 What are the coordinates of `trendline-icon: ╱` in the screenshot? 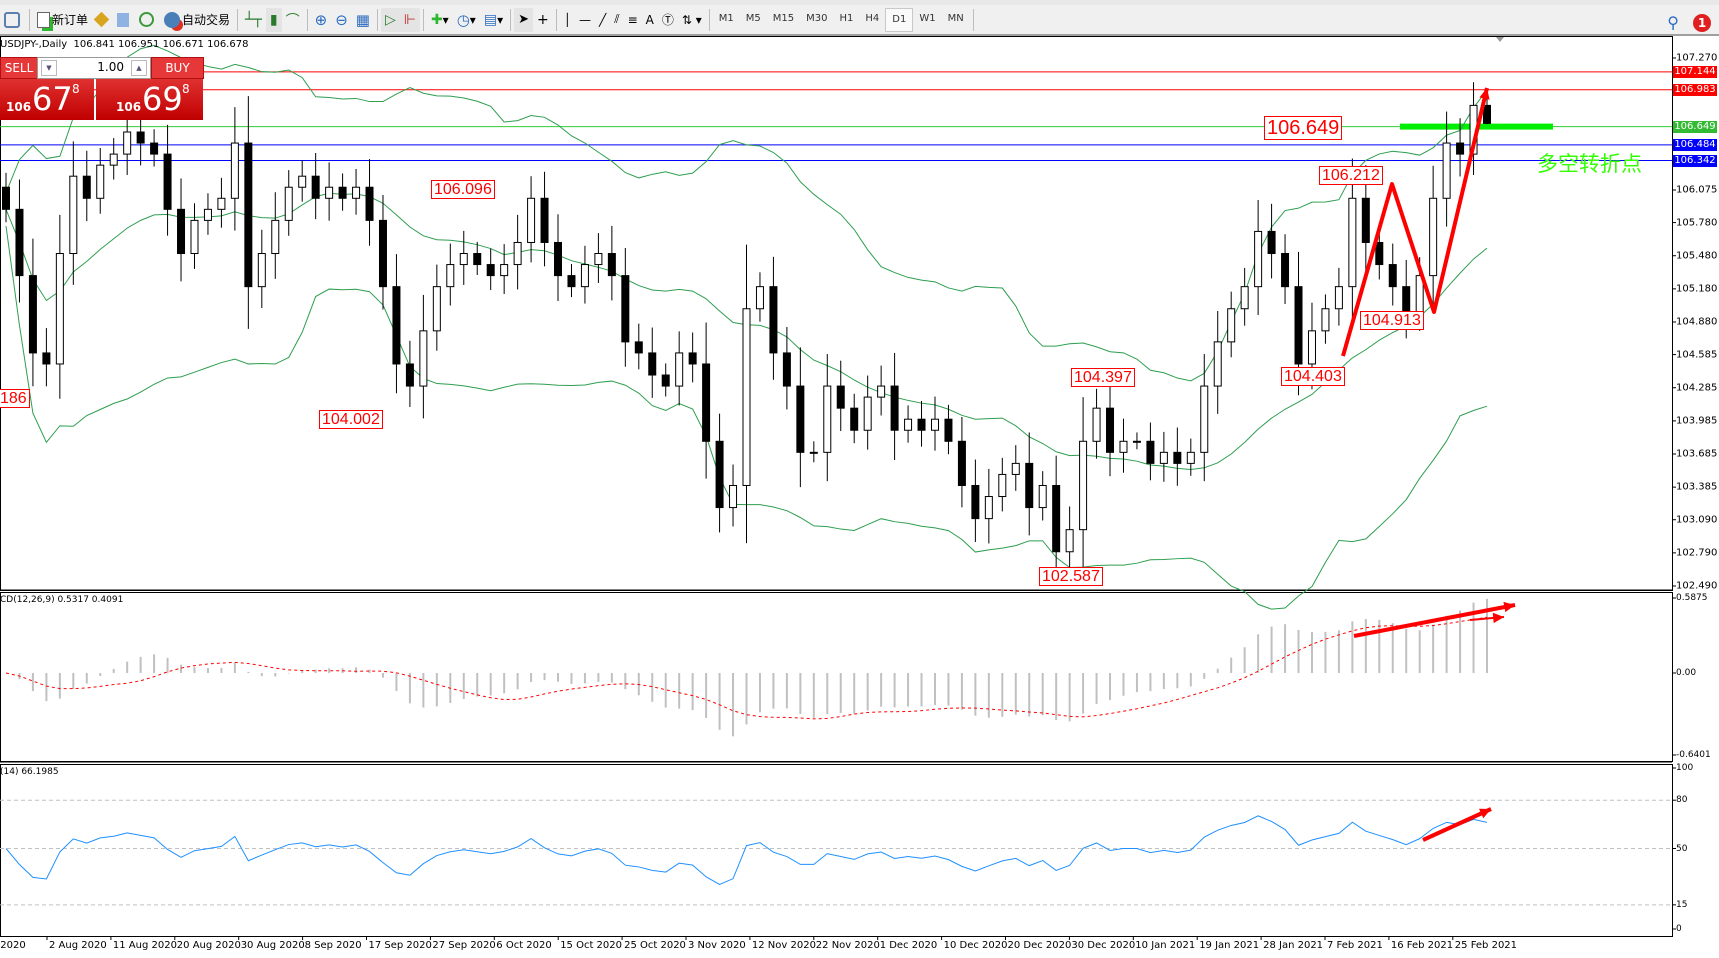 It's located at (602, 19).